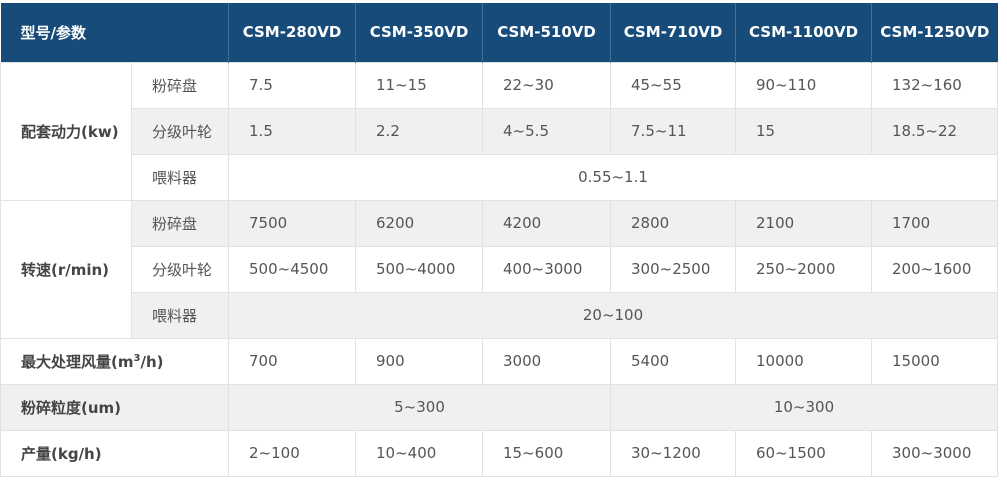 This screenshot has width=1007, height=496. I want to click on value-cell: 15, so click(804, 131).